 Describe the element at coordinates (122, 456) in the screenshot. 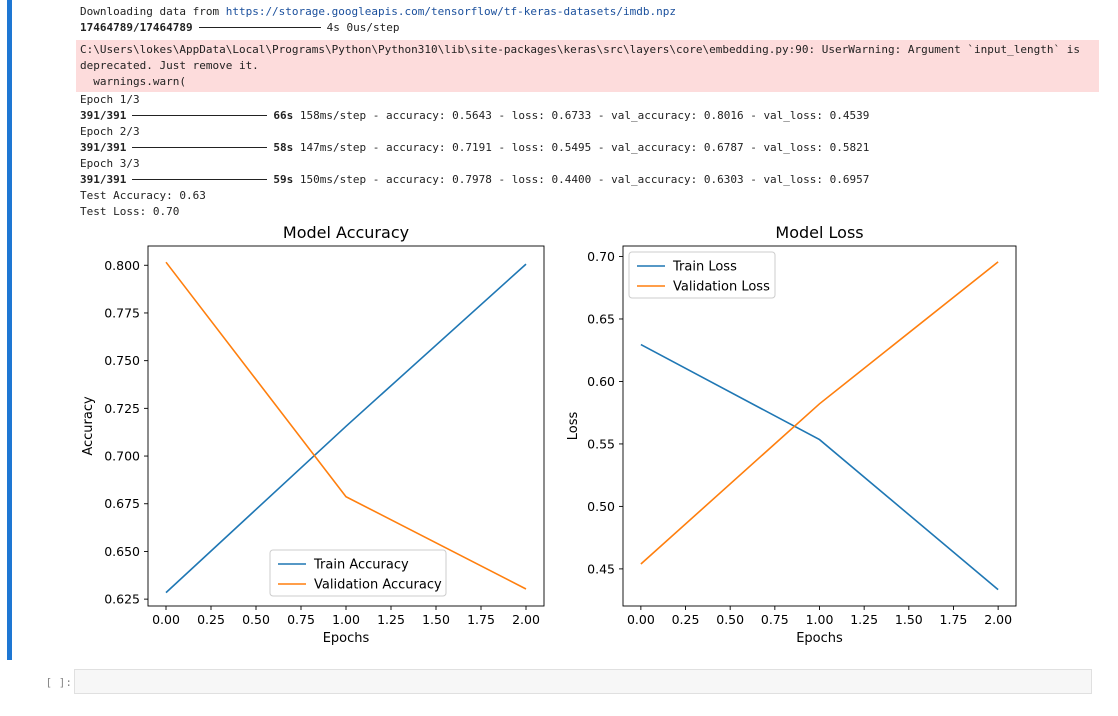

I see `y-tick-label: 0.700` at that location.